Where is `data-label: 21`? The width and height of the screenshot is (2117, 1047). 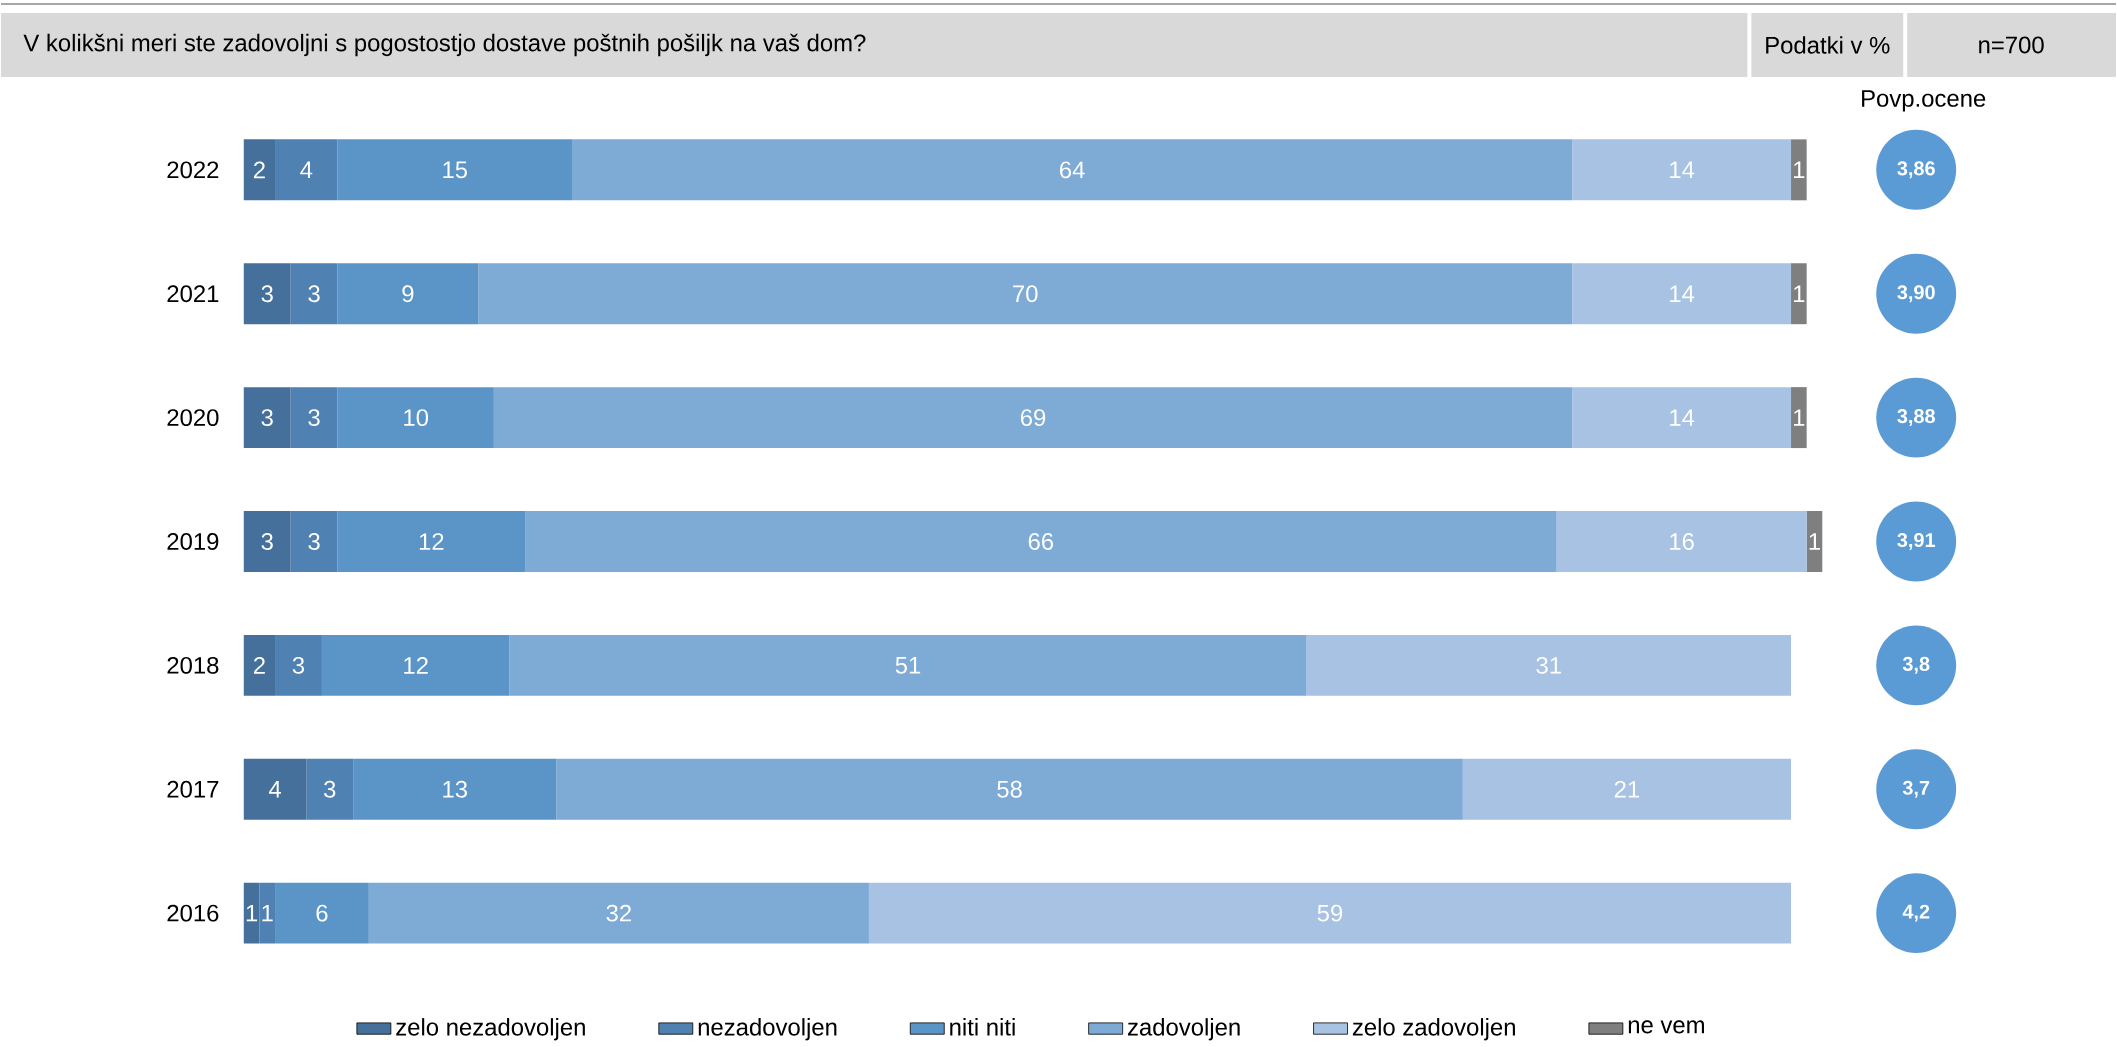
data-label: 21 is located at coordinates (1627, 789).